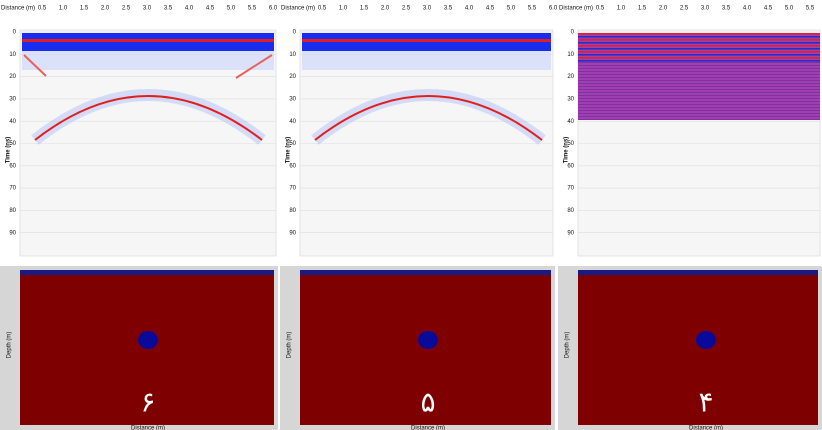 The width and height of the screenshot is (822, 430). Describe the element at coordinates (147, 401) in the screenshot. I see `panel-number: ۶` at that location.